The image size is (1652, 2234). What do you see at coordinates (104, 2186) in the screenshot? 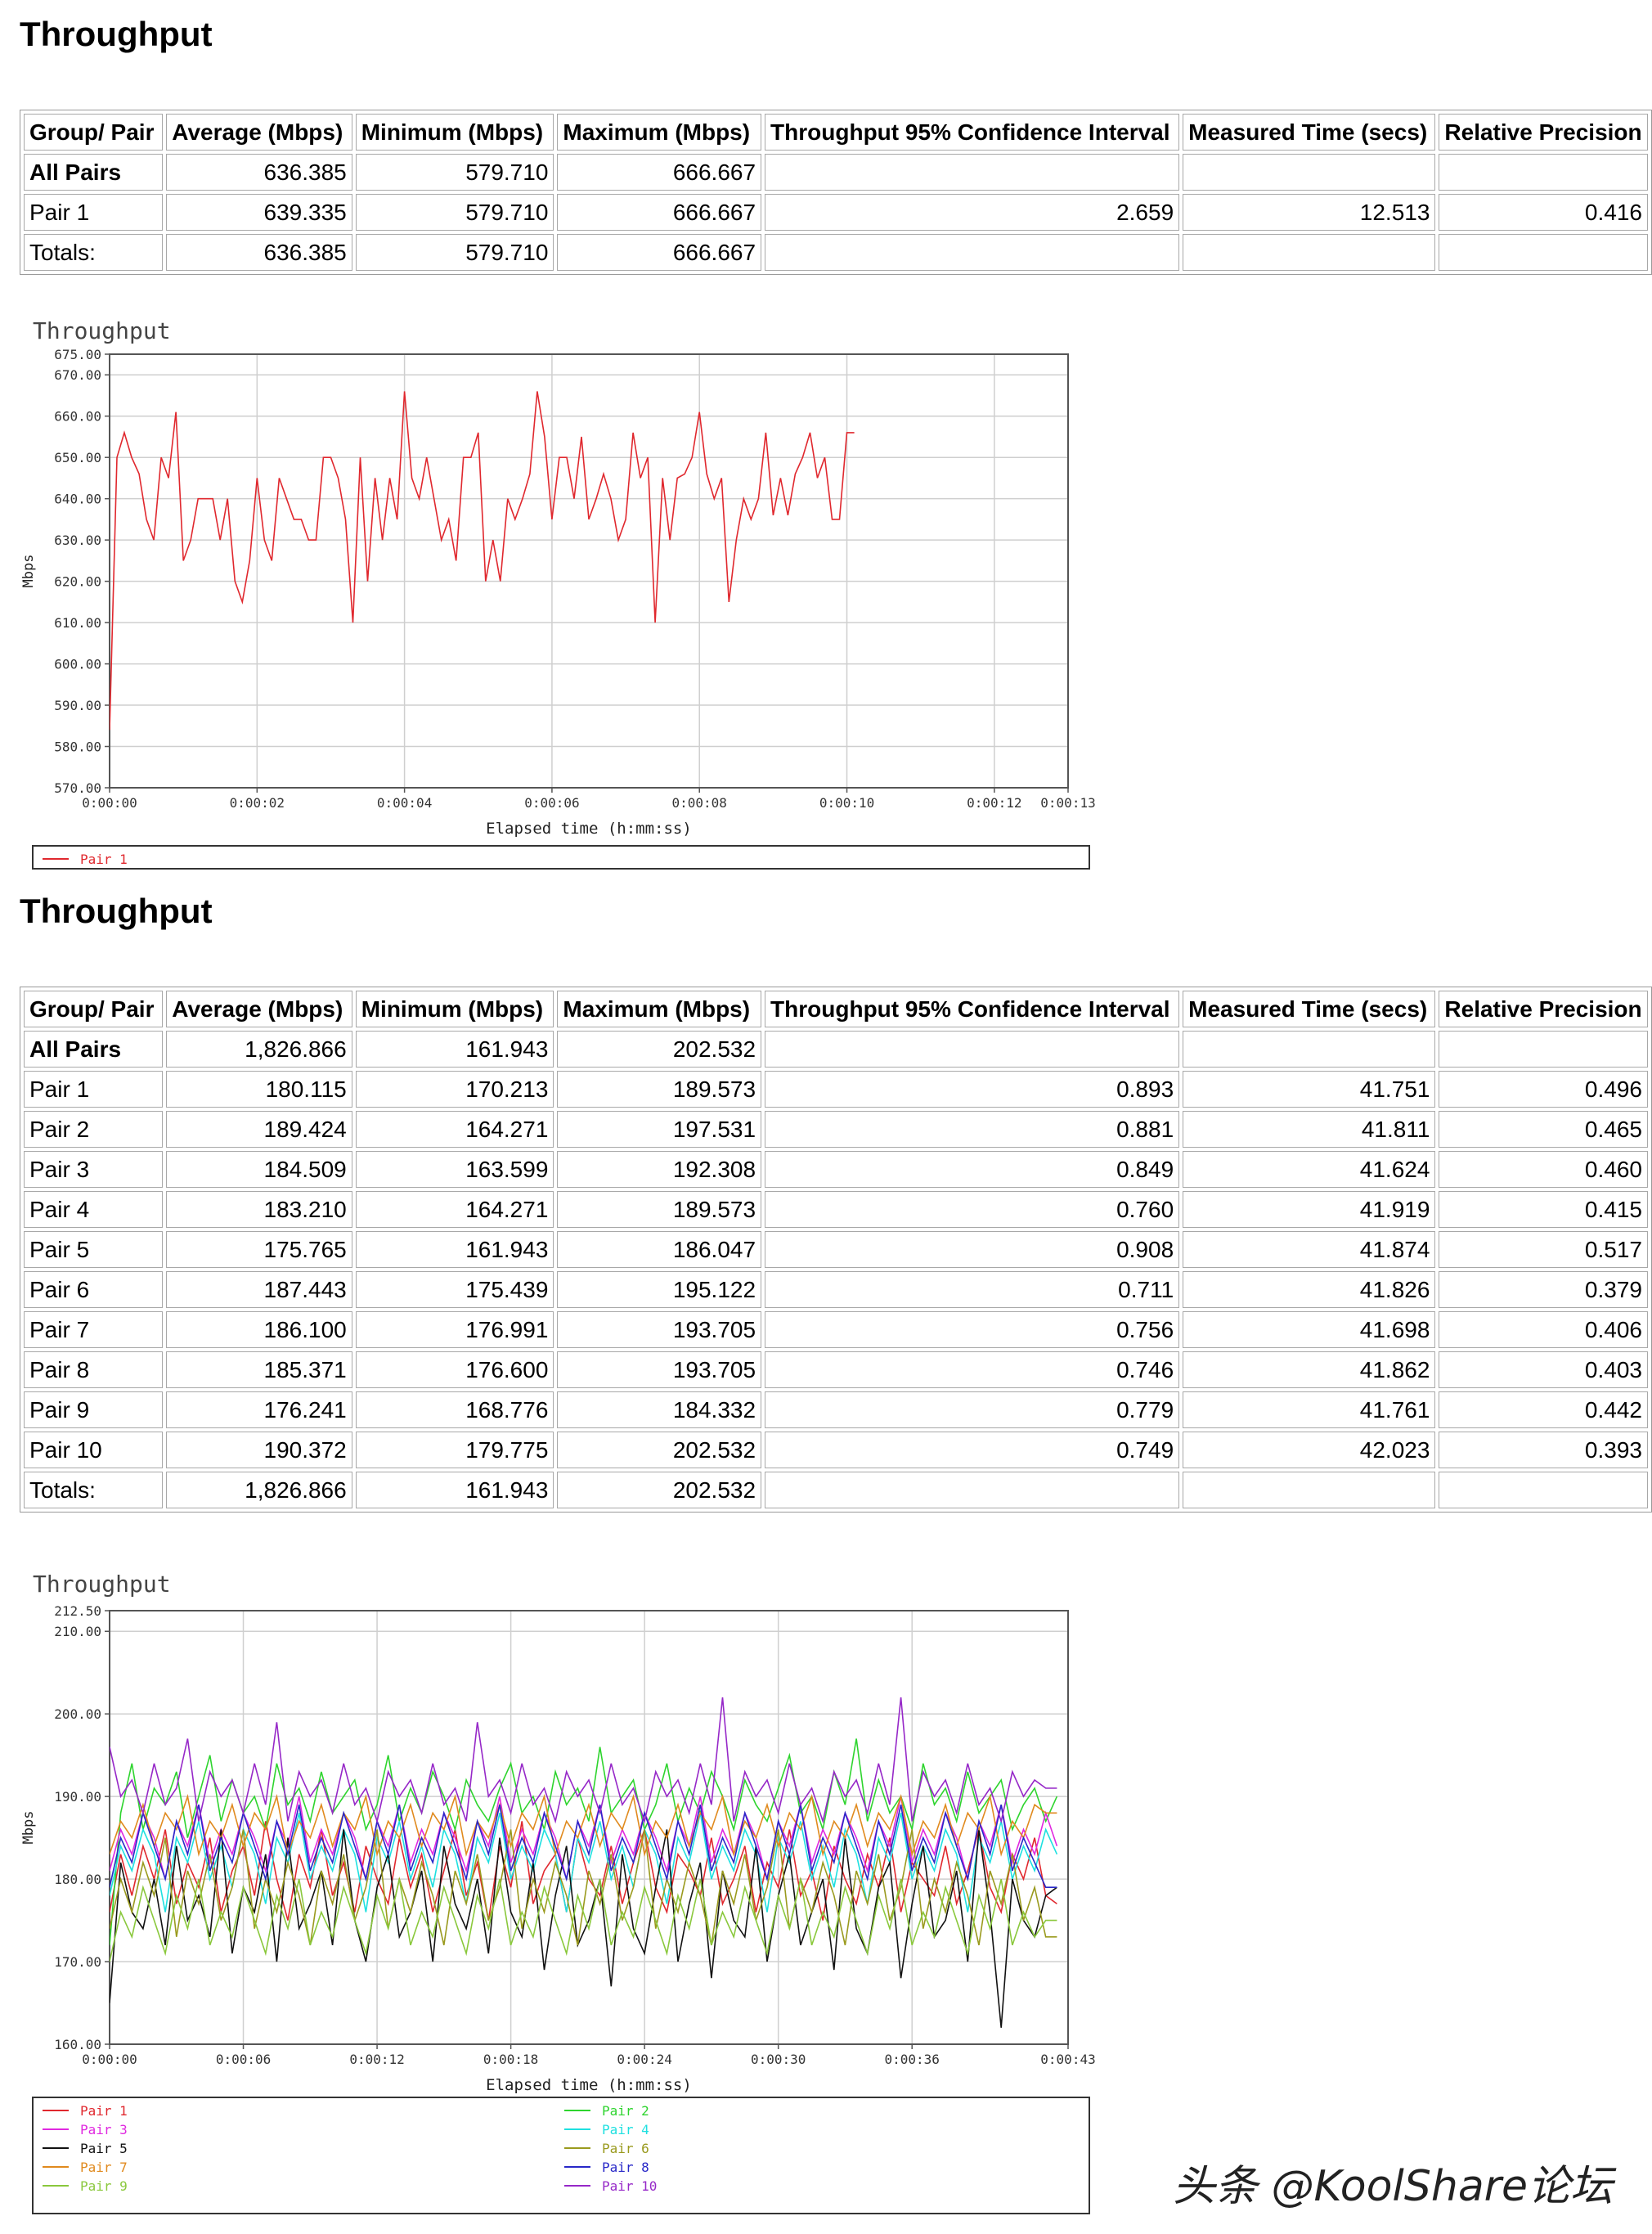
I see `legend-label-pair-9: Pair 9` at bounding box center [104, 2186].